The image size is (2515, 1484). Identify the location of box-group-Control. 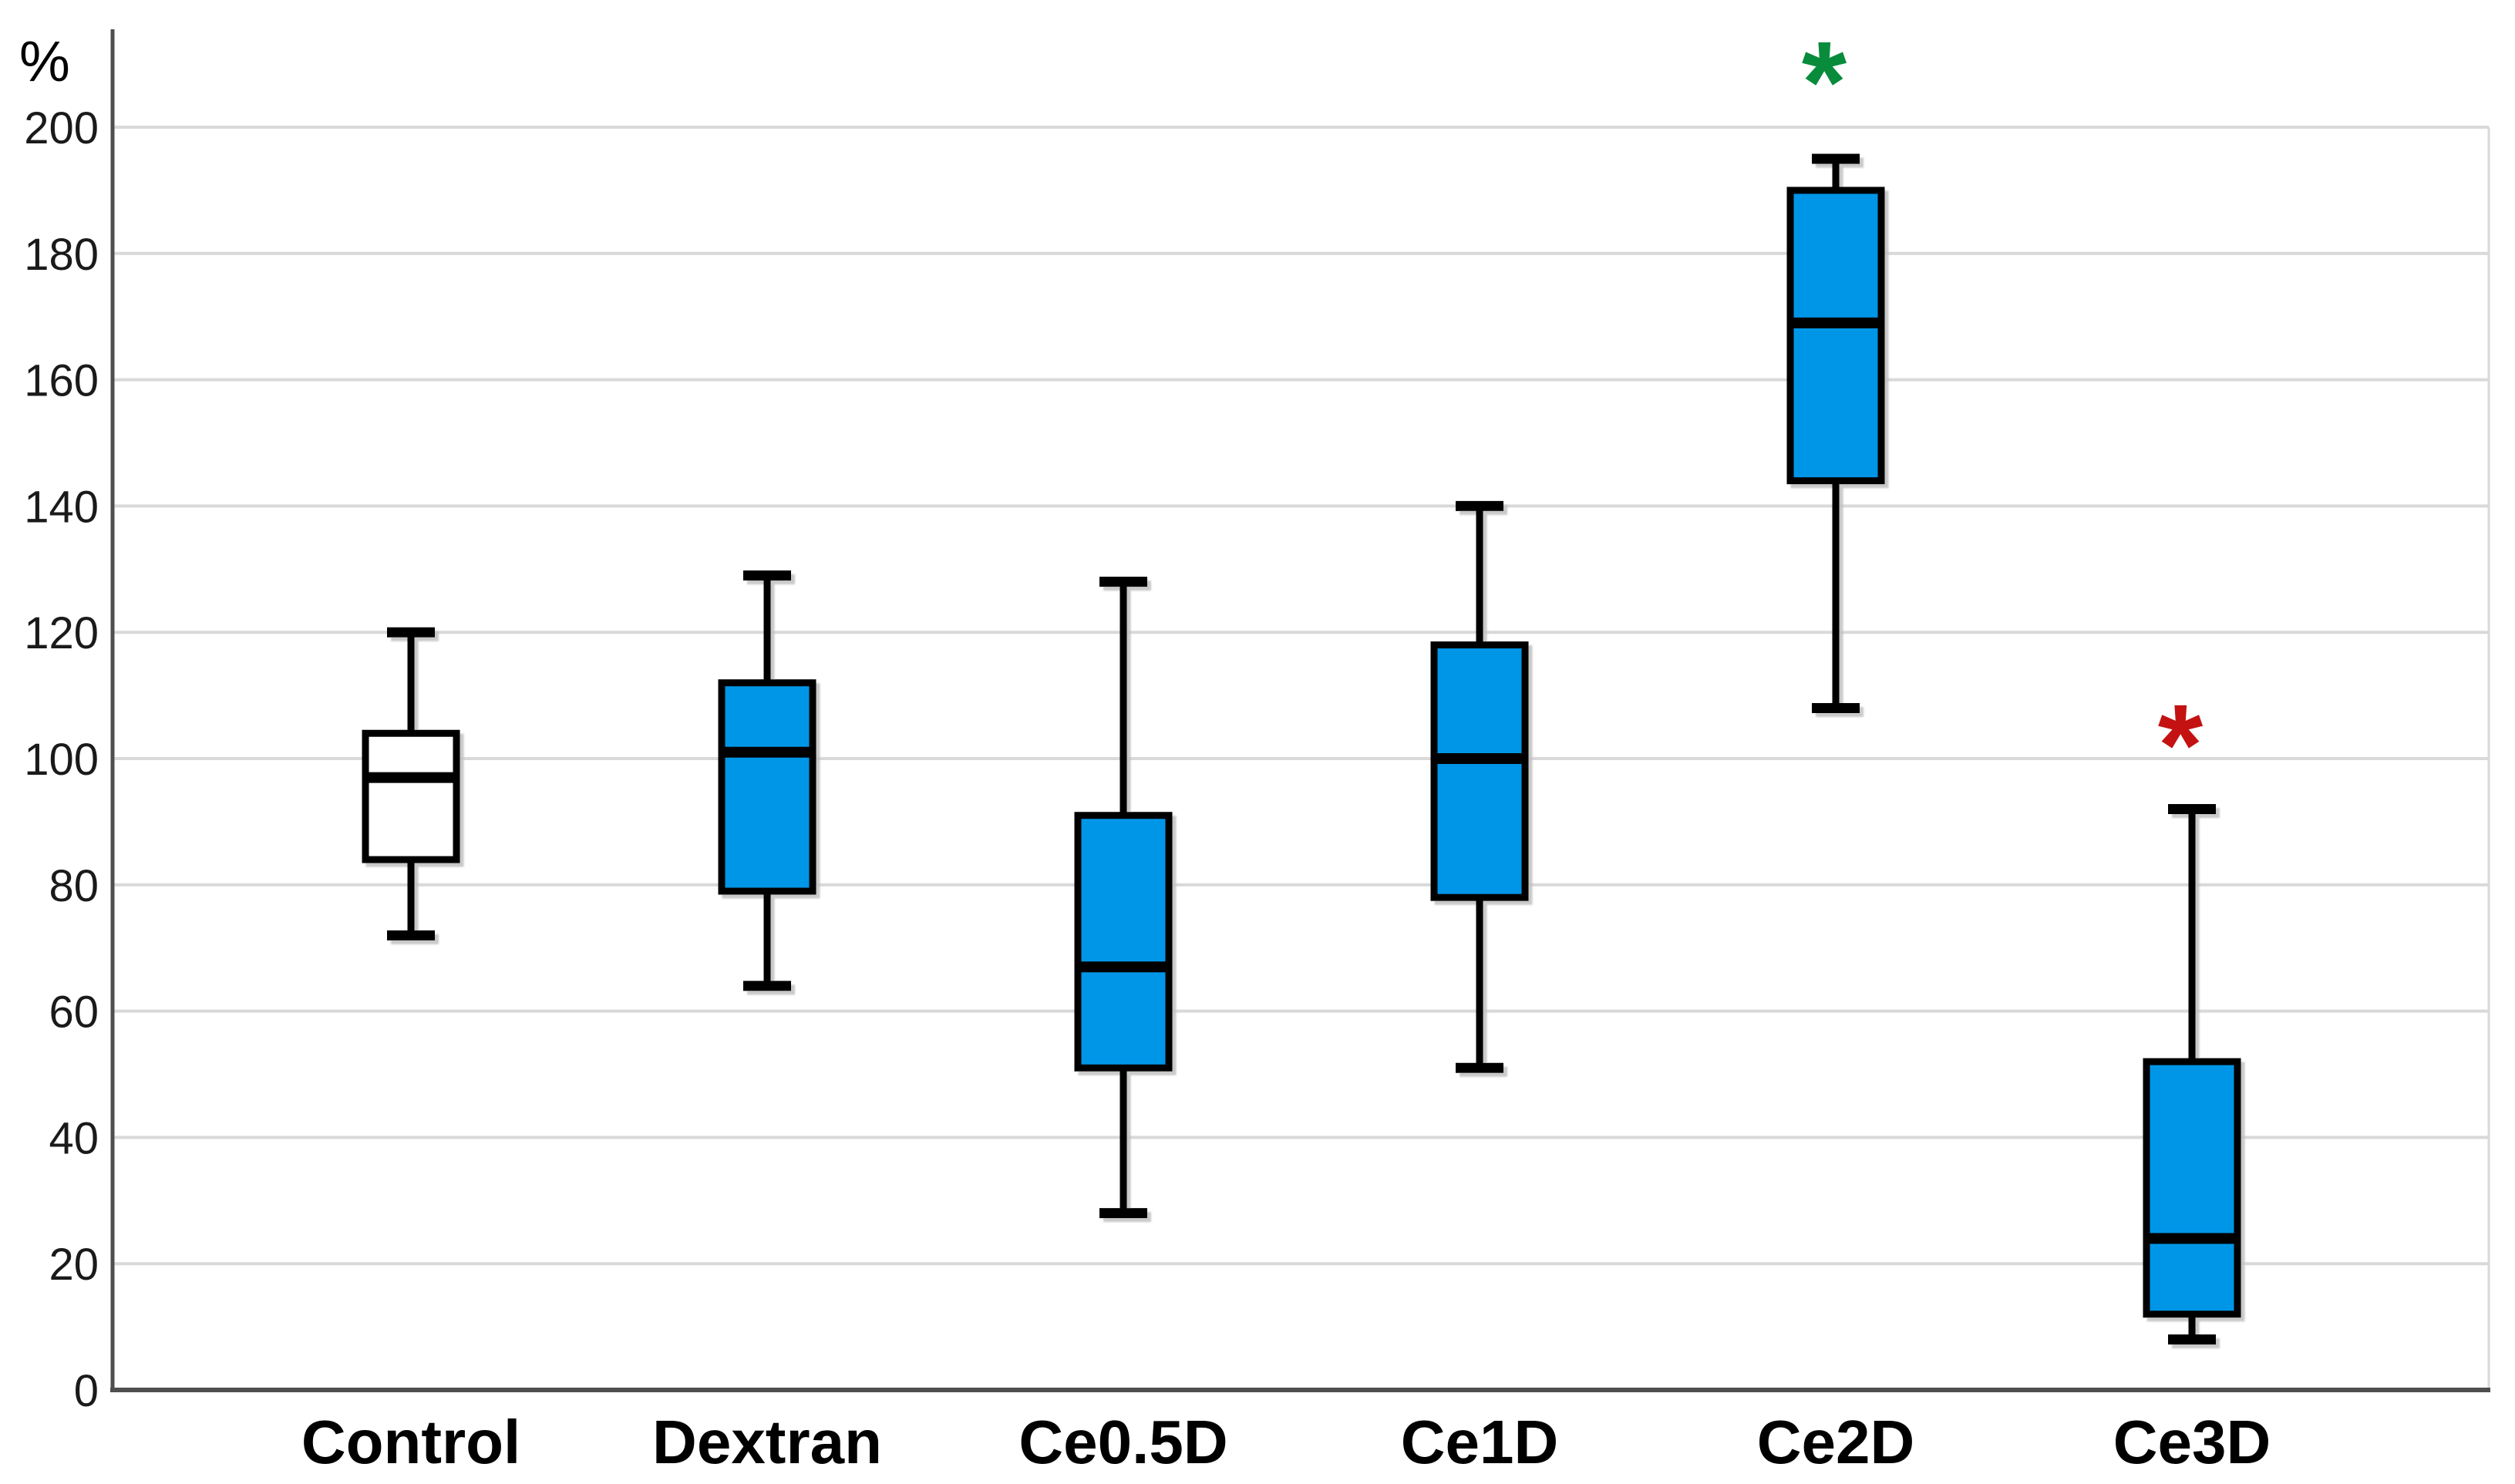
(411, 784).